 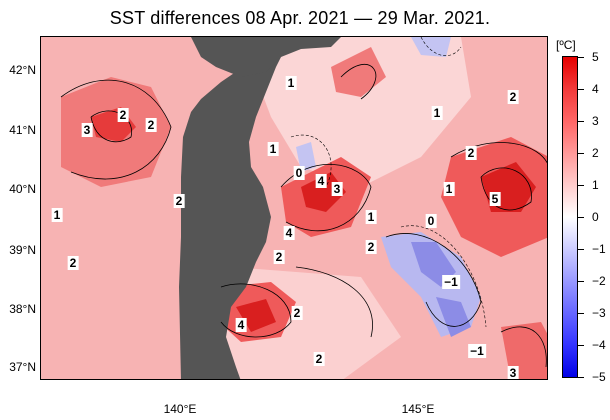 I want to click on colorbar-tick-label: −5, so click(x=599, y=377).